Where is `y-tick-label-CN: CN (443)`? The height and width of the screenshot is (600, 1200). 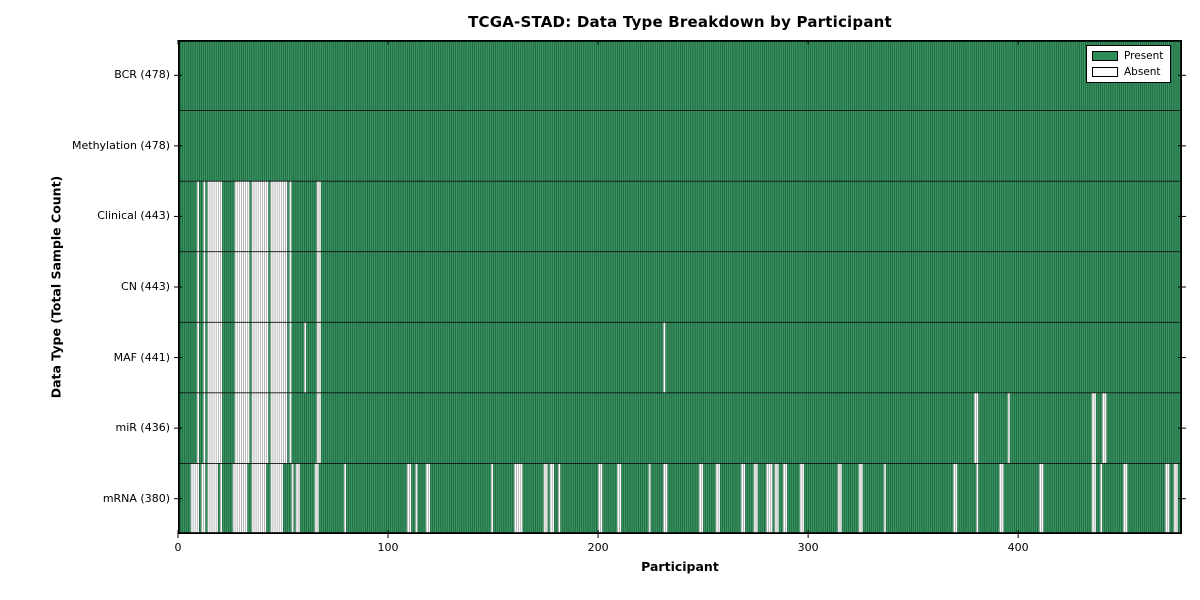
y-tick-label-CN: CN (443) is located at coordinates (145, 286).